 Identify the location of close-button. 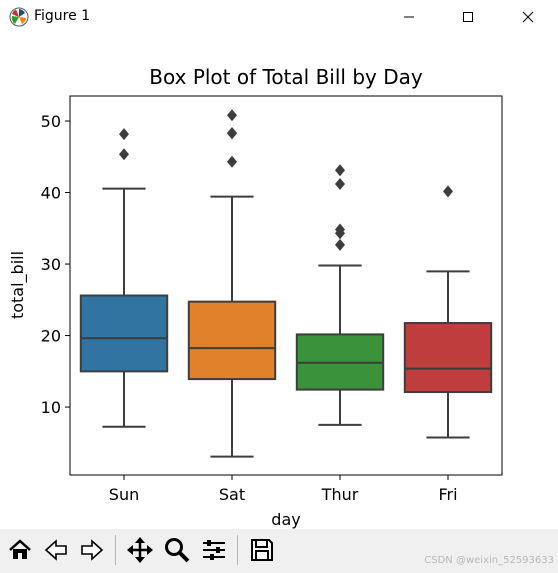
(528, 17).